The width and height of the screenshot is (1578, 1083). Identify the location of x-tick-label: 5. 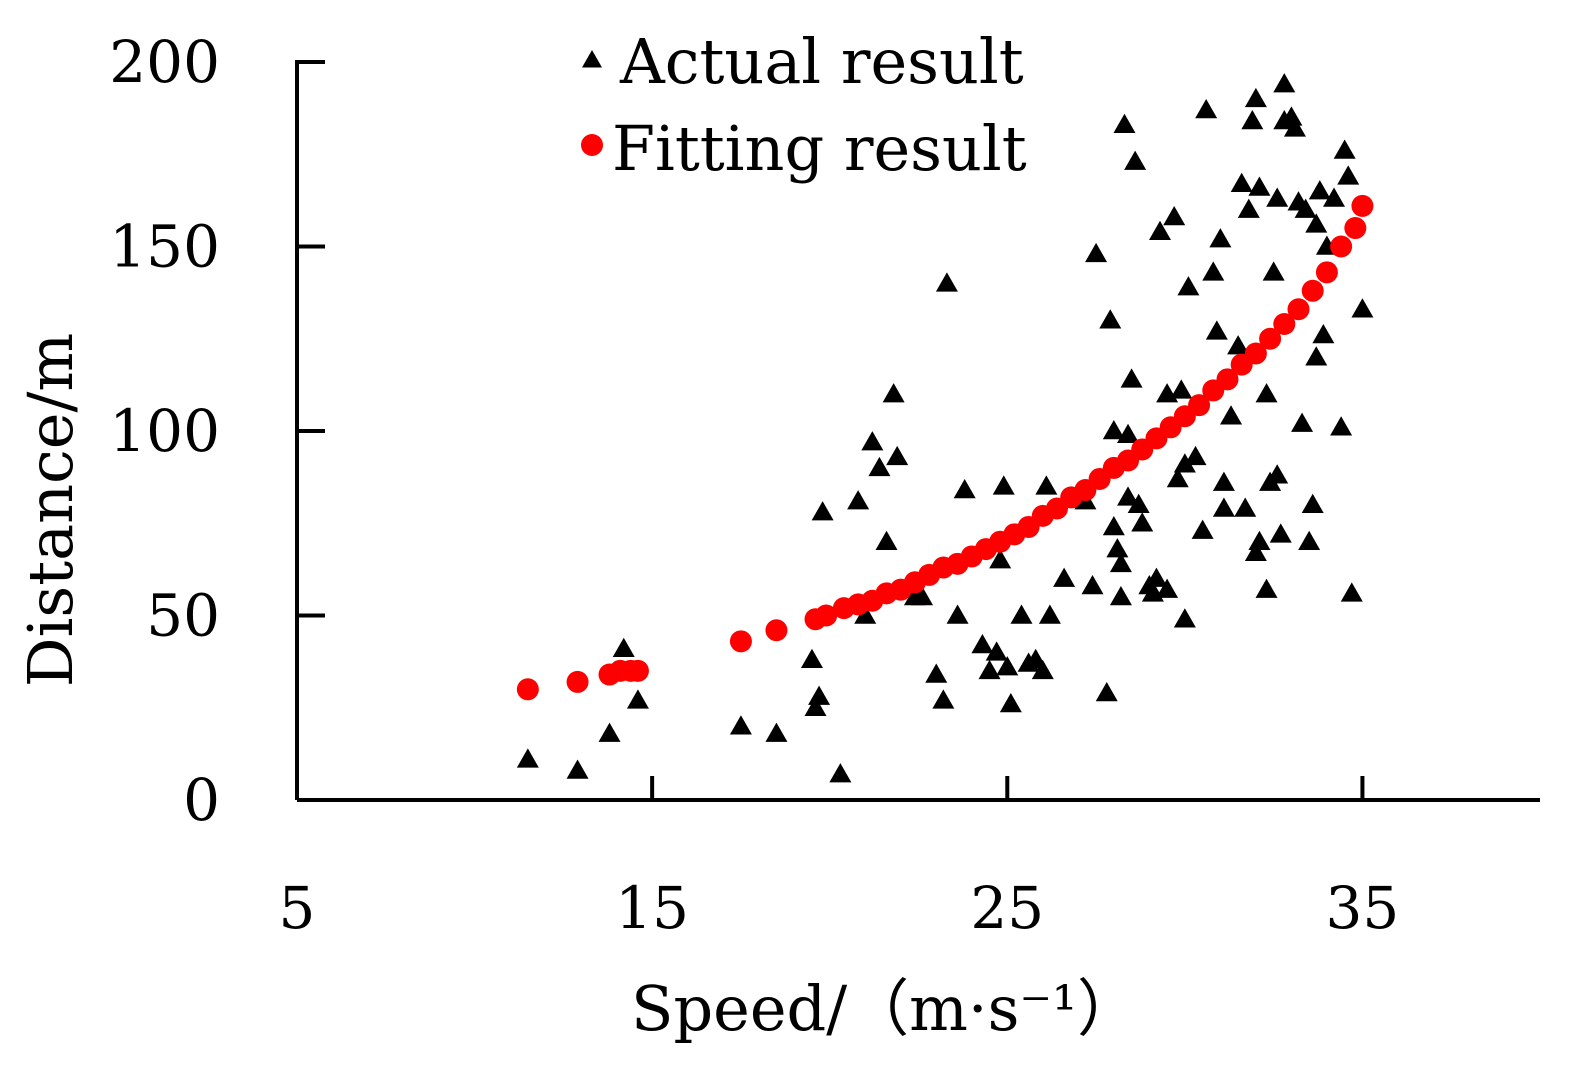
(297, 908).